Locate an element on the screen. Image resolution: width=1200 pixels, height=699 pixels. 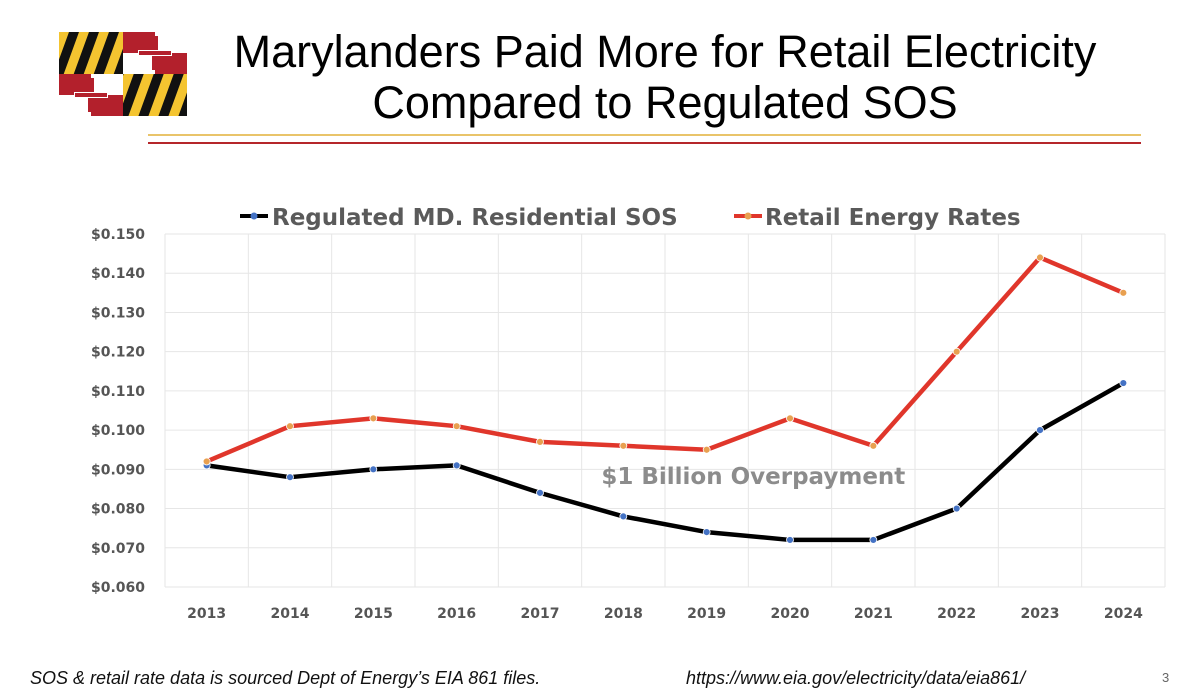
y-tick-label: $0.140 is located at coordinates (118, 274).